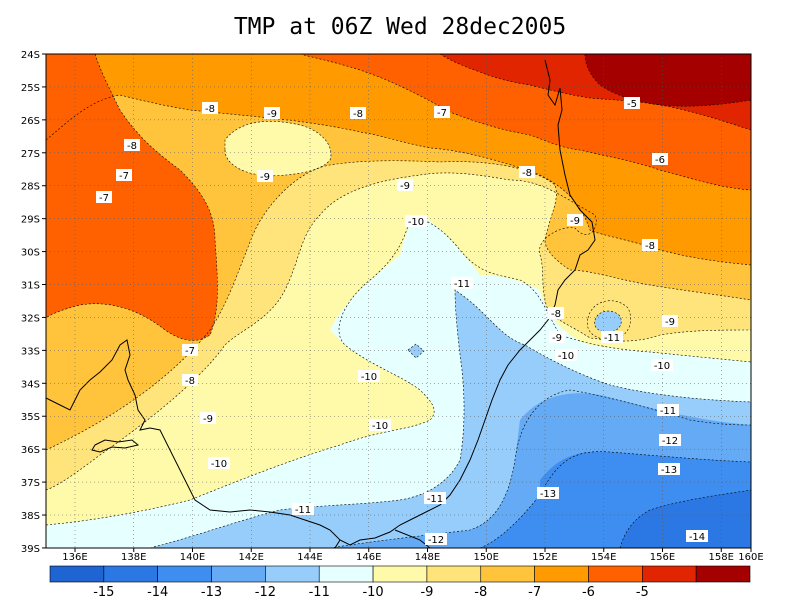 This screenshot has width=800, height=600. Describe the element at coordinates (721, 557) in the screenshot. I see `lon-tick-label: 158E` at that location.